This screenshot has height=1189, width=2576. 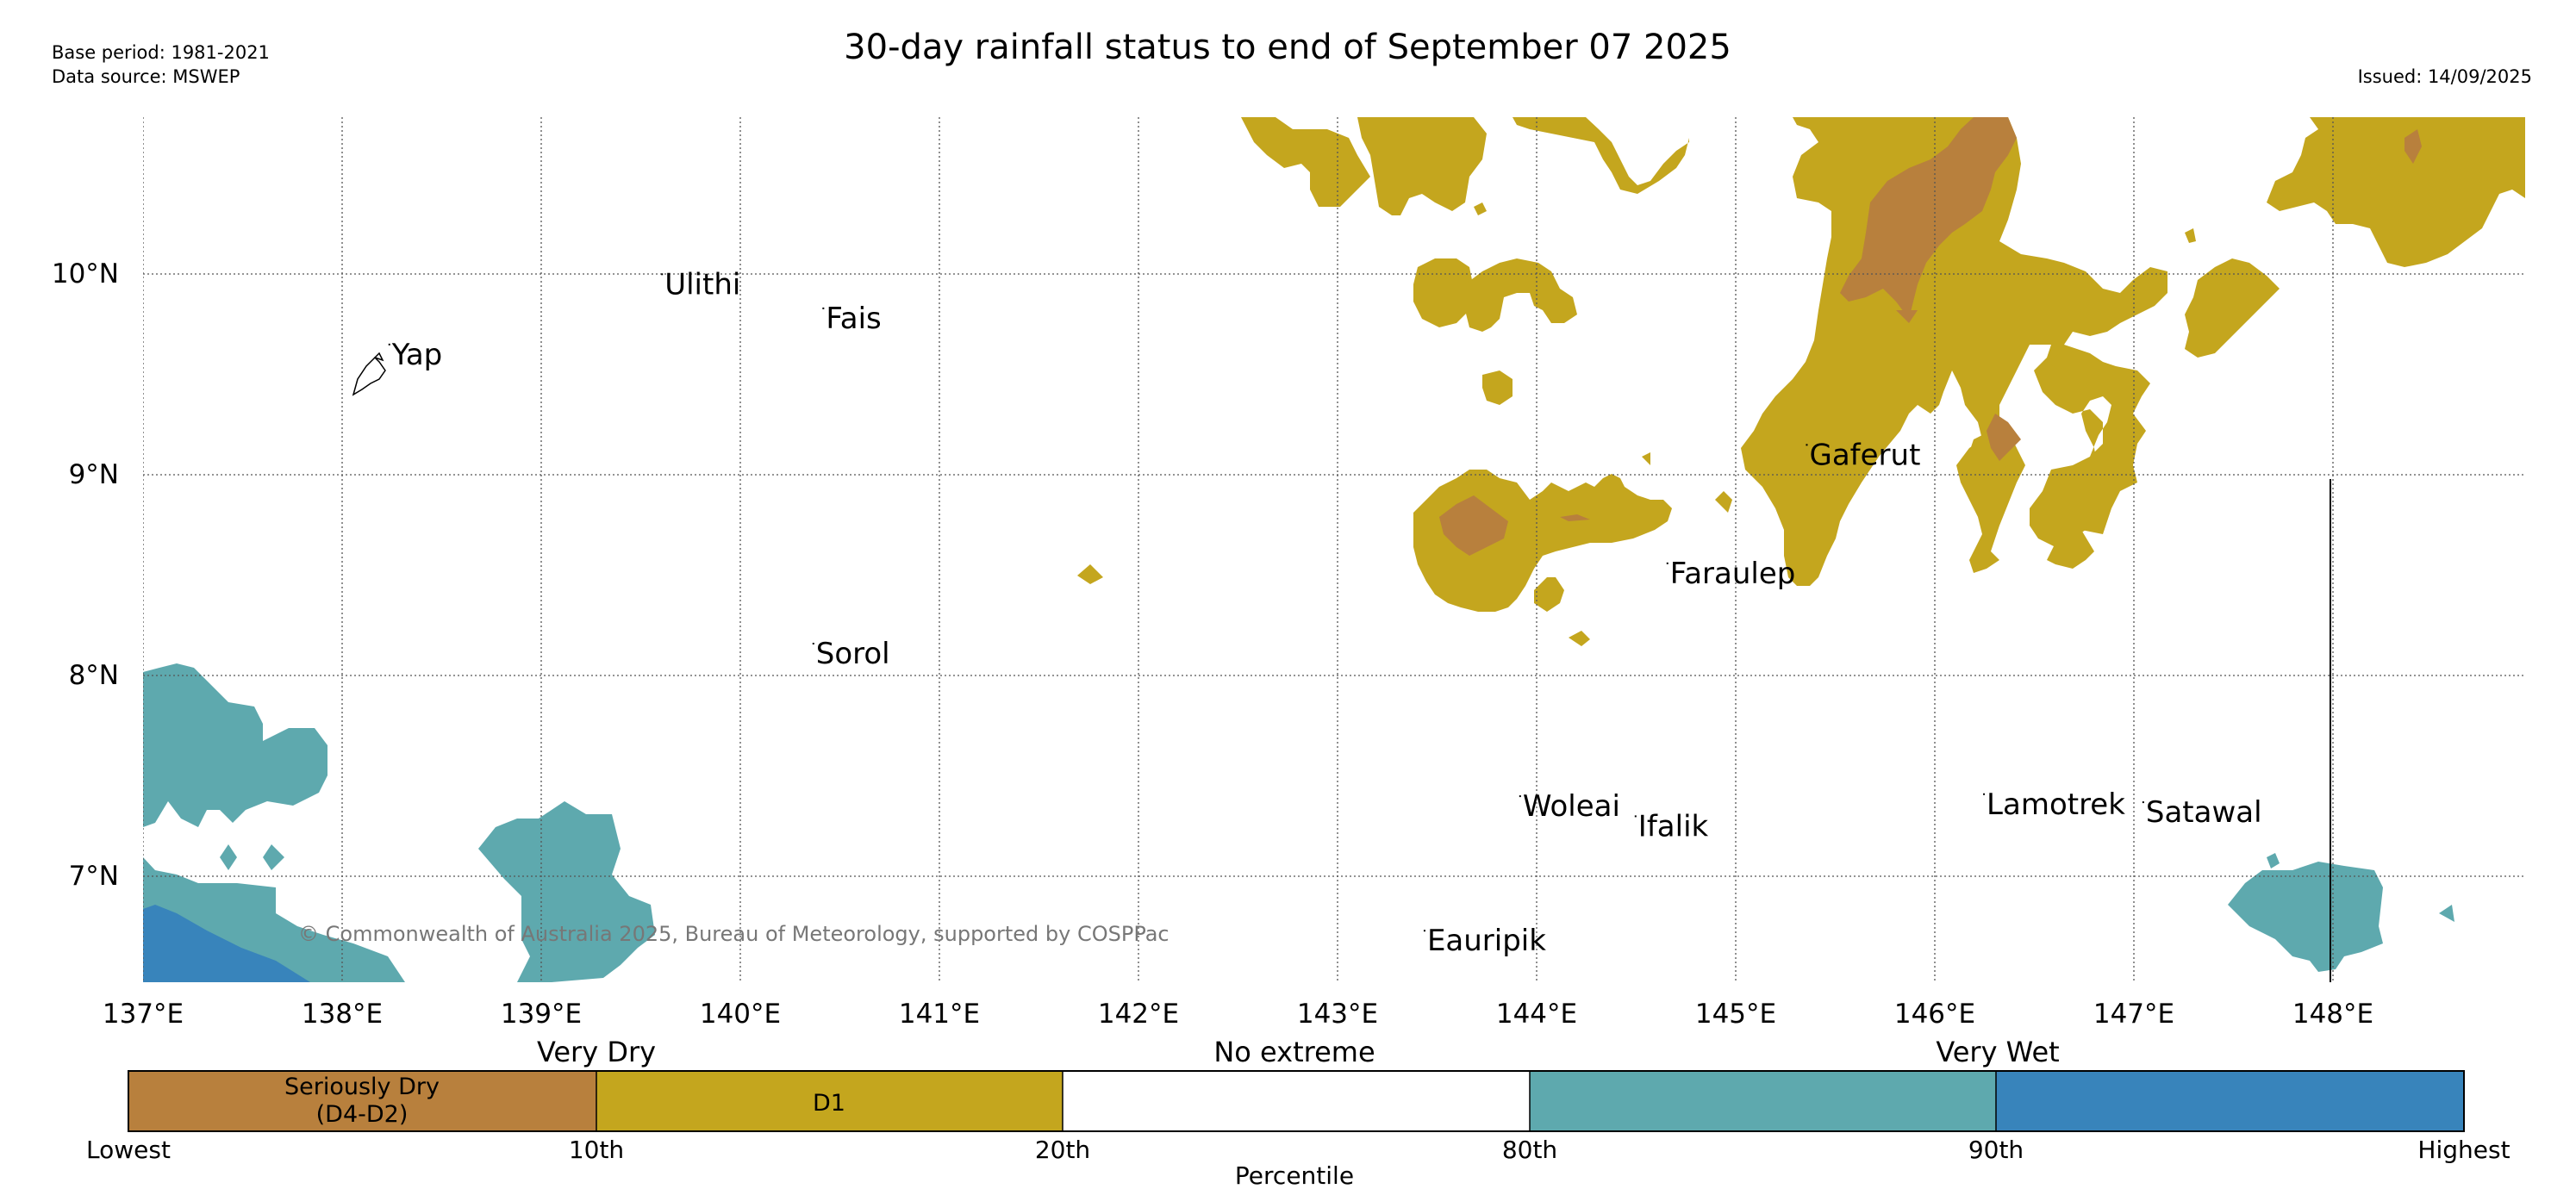 I want to click on place-label: Woleai, so click(x=1571, y=806).